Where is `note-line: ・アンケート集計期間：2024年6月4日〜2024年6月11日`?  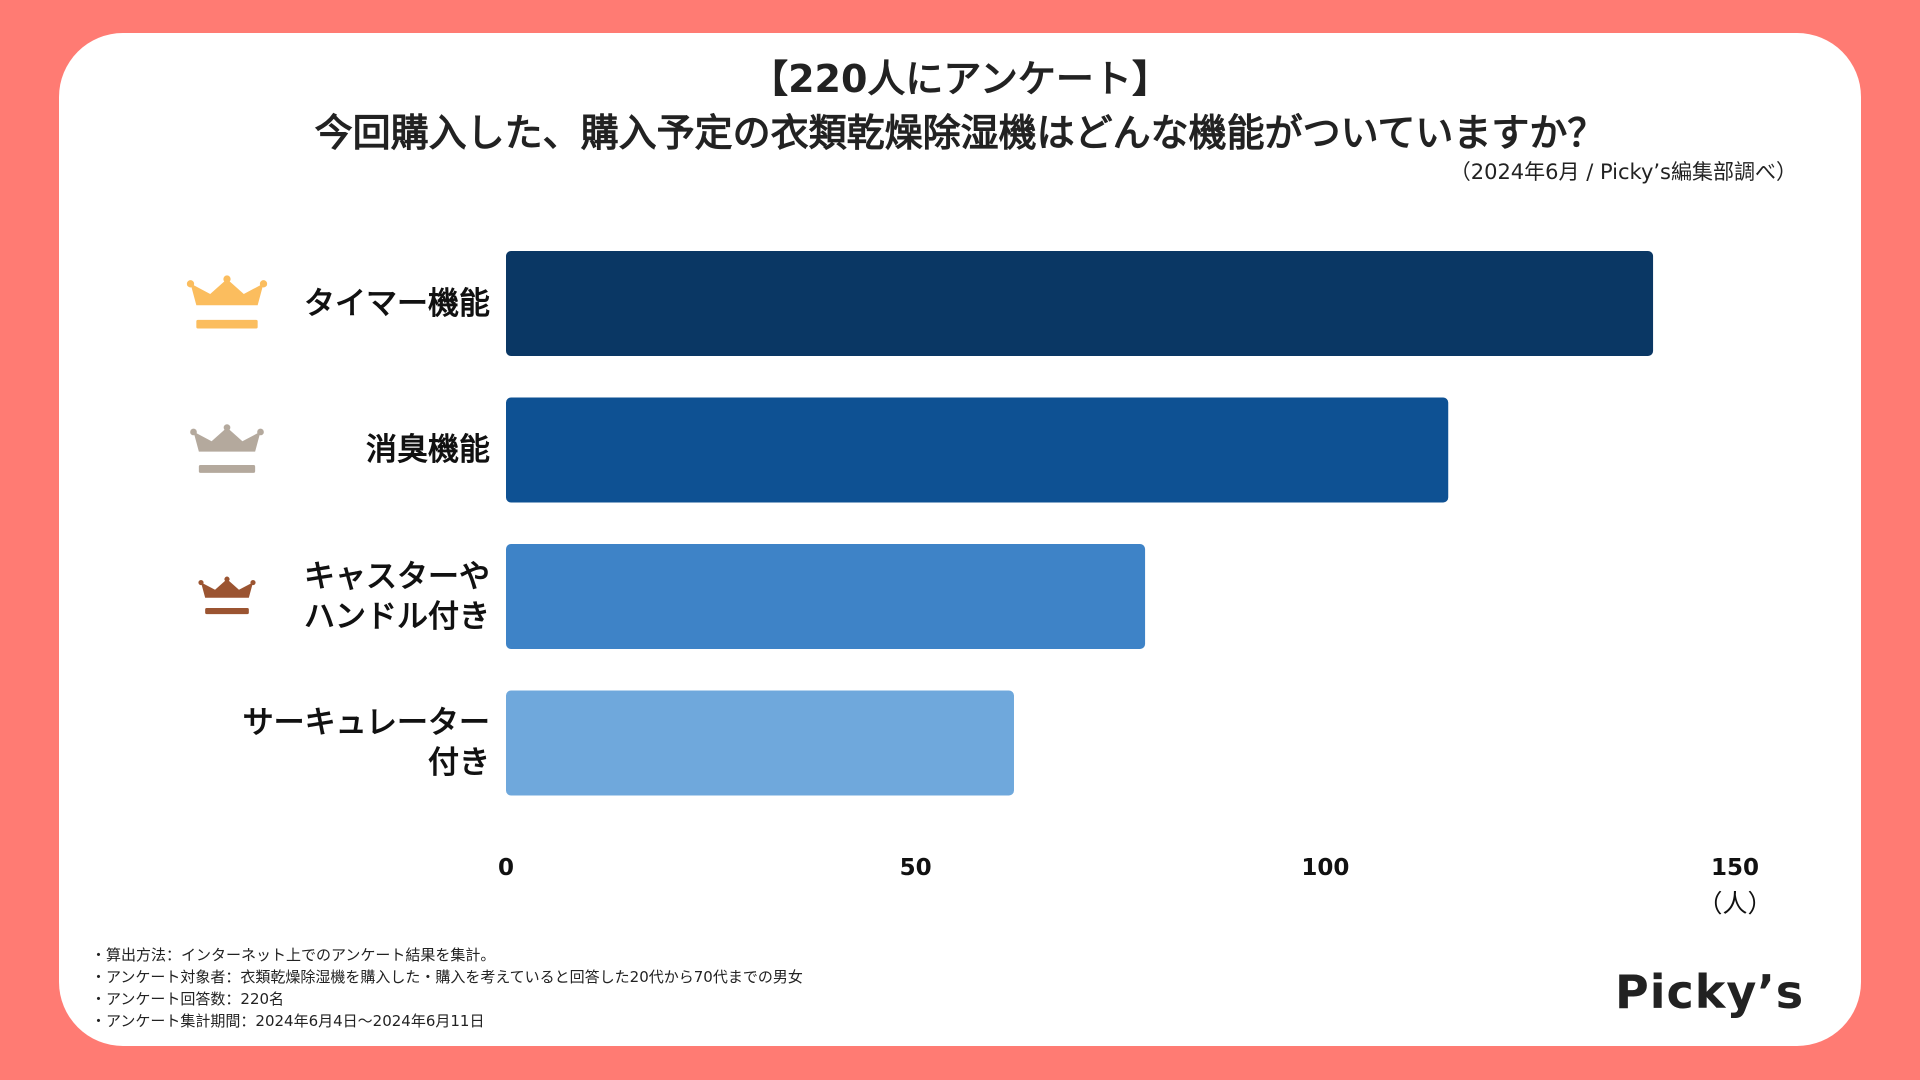
note-line: ・アンケート集計期間：2024年6月4日〜2024年6月11日 is located at coordinates (288, 1021).